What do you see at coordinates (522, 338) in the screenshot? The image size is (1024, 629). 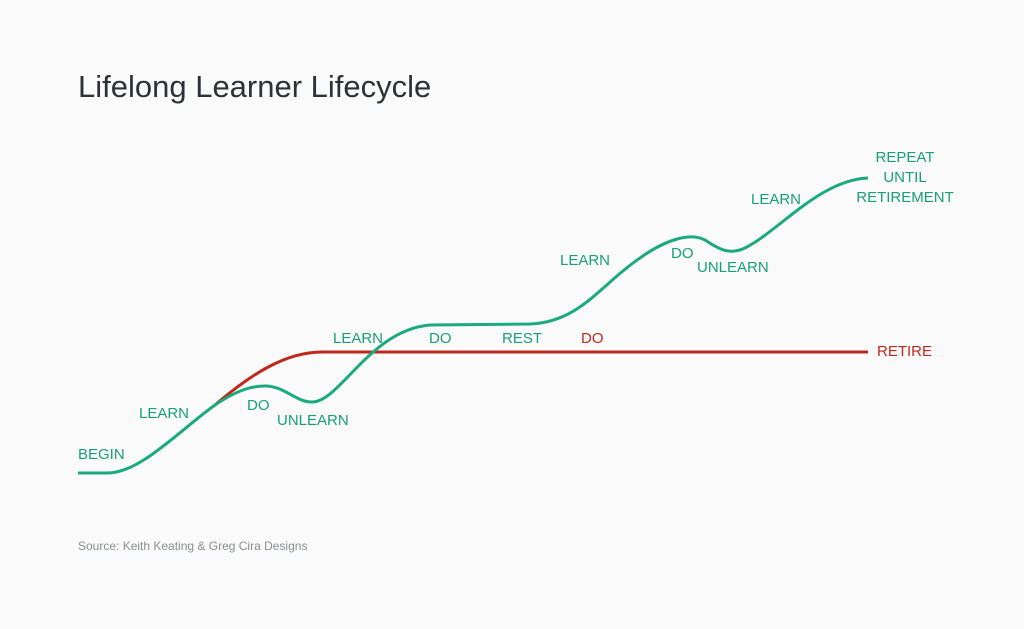 I see `stage-label: REST` at bounding box center [522, 338].